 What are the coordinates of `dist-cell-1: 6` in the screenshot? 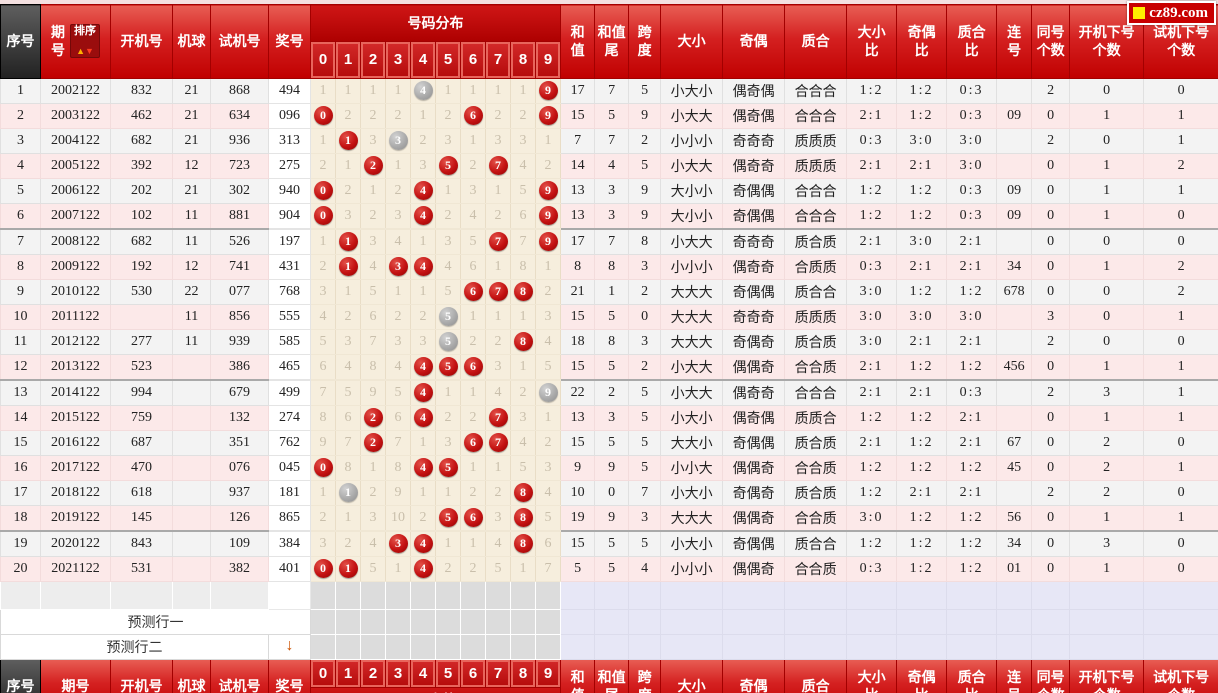 It's located at (348, 417).